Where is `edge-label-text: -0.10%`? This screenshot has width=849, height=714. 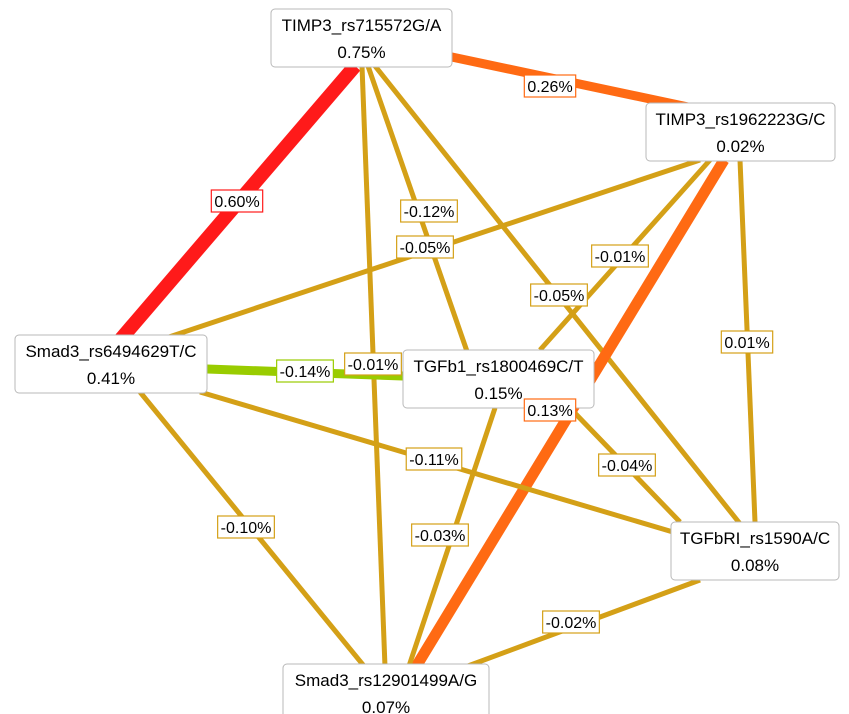
edge-label-text: -0.10% is located at coordinates (246, 528).